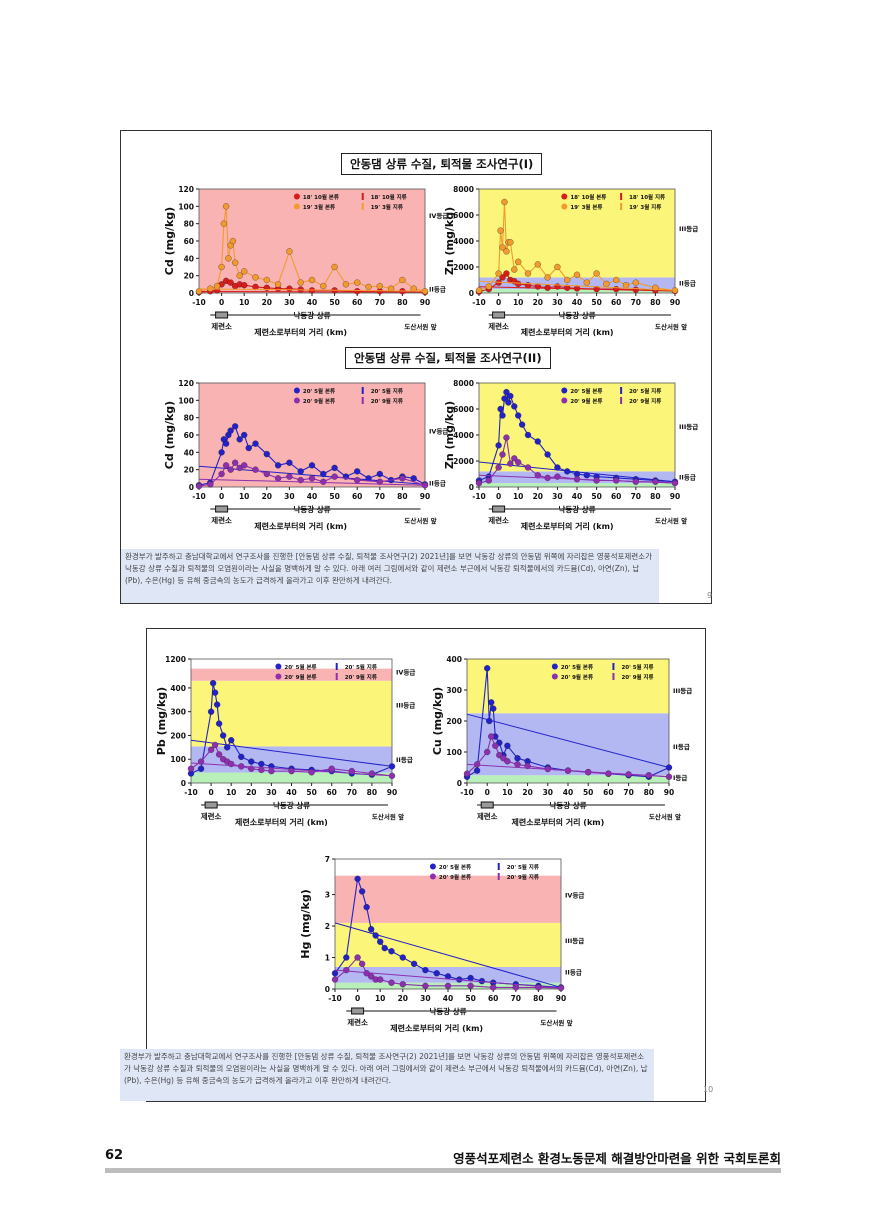 This screenshot has height=1230, width=870. I want to click on x-tick-label: 10, so click(507, 792).